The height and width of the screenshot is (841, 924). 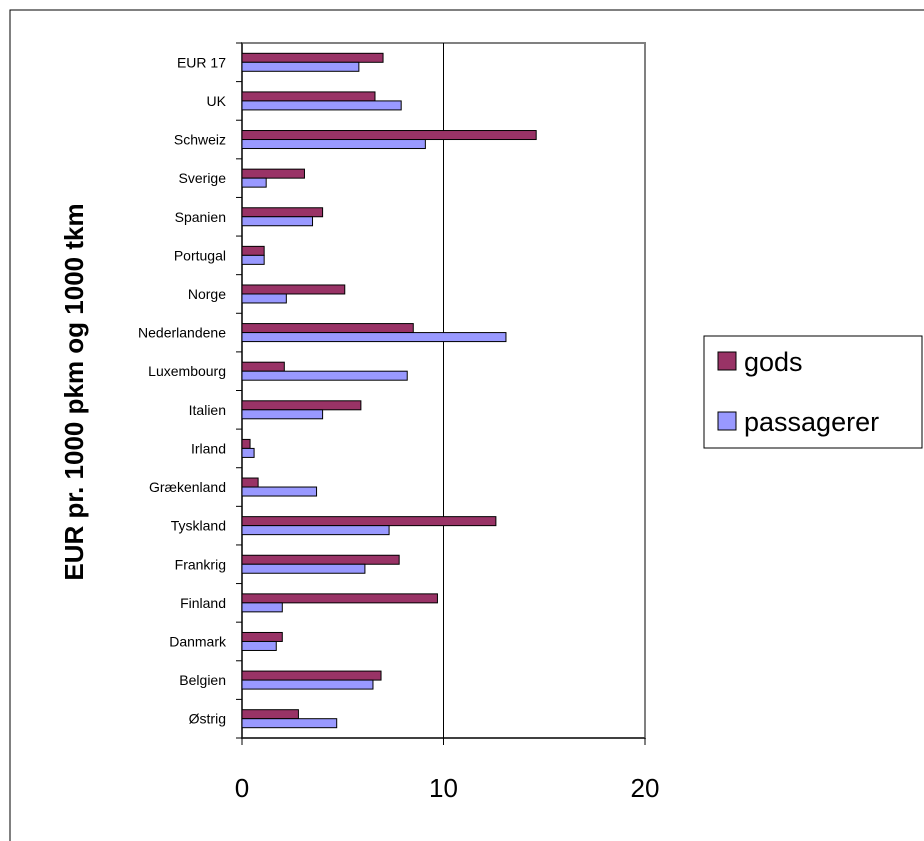 What do you see at coordinates (202, 680) in the screenshot?
I see `category-label-16: Belgien` at bounding box center [202, 680].